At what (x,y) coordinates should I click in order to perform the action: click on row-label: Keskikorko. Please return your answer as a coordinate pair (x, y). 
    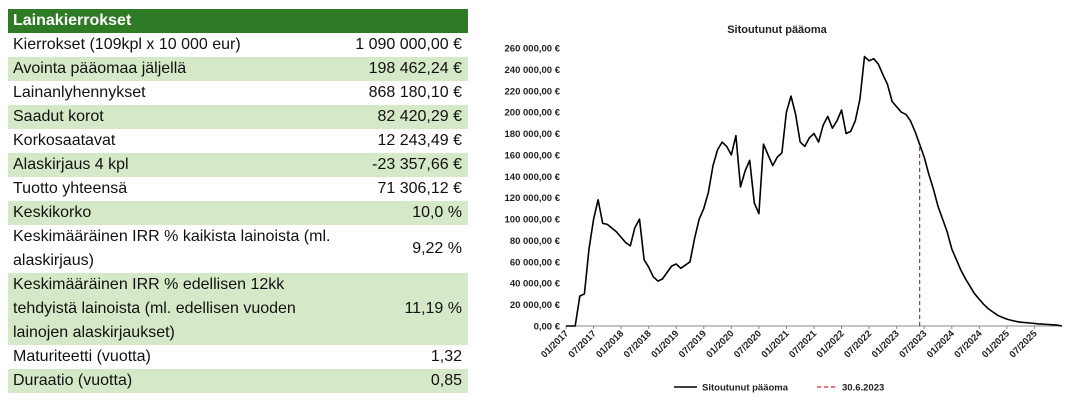
    Looking at the image, I should click on (179, 213).